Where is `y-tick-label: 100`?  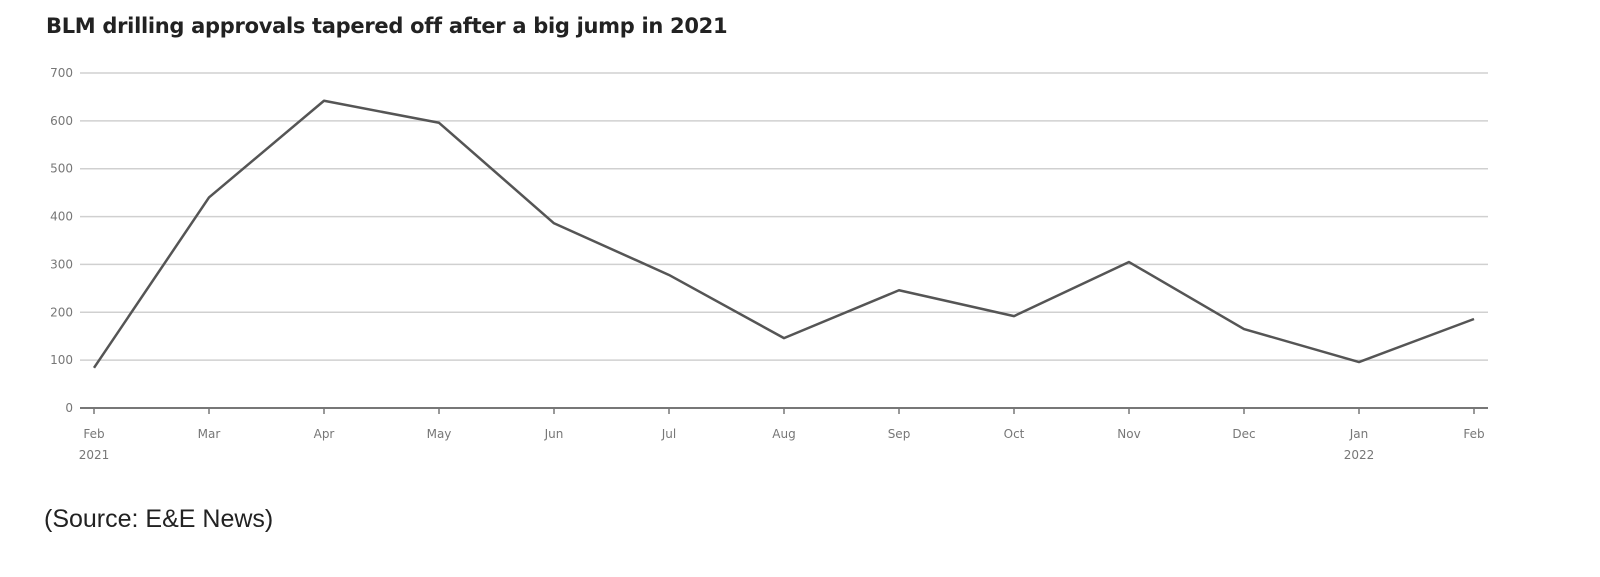 y-tick-label: 100 is located at coordinates (61, 360).